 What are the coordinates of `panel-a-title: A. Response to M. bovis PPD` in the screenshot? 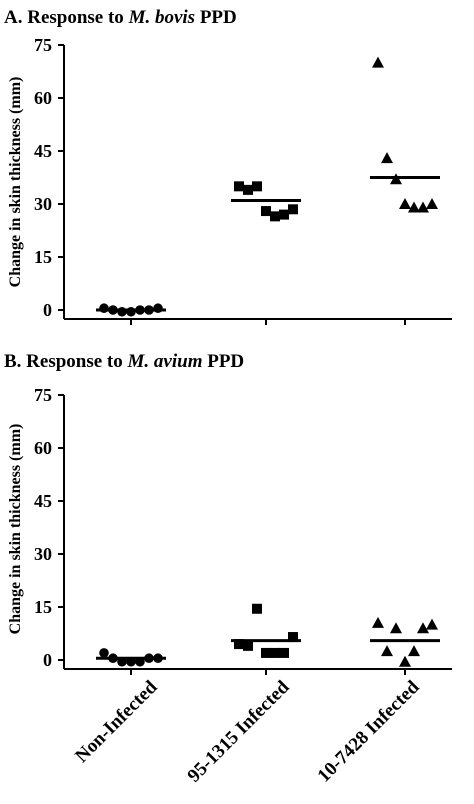 It's located at (120, 17).